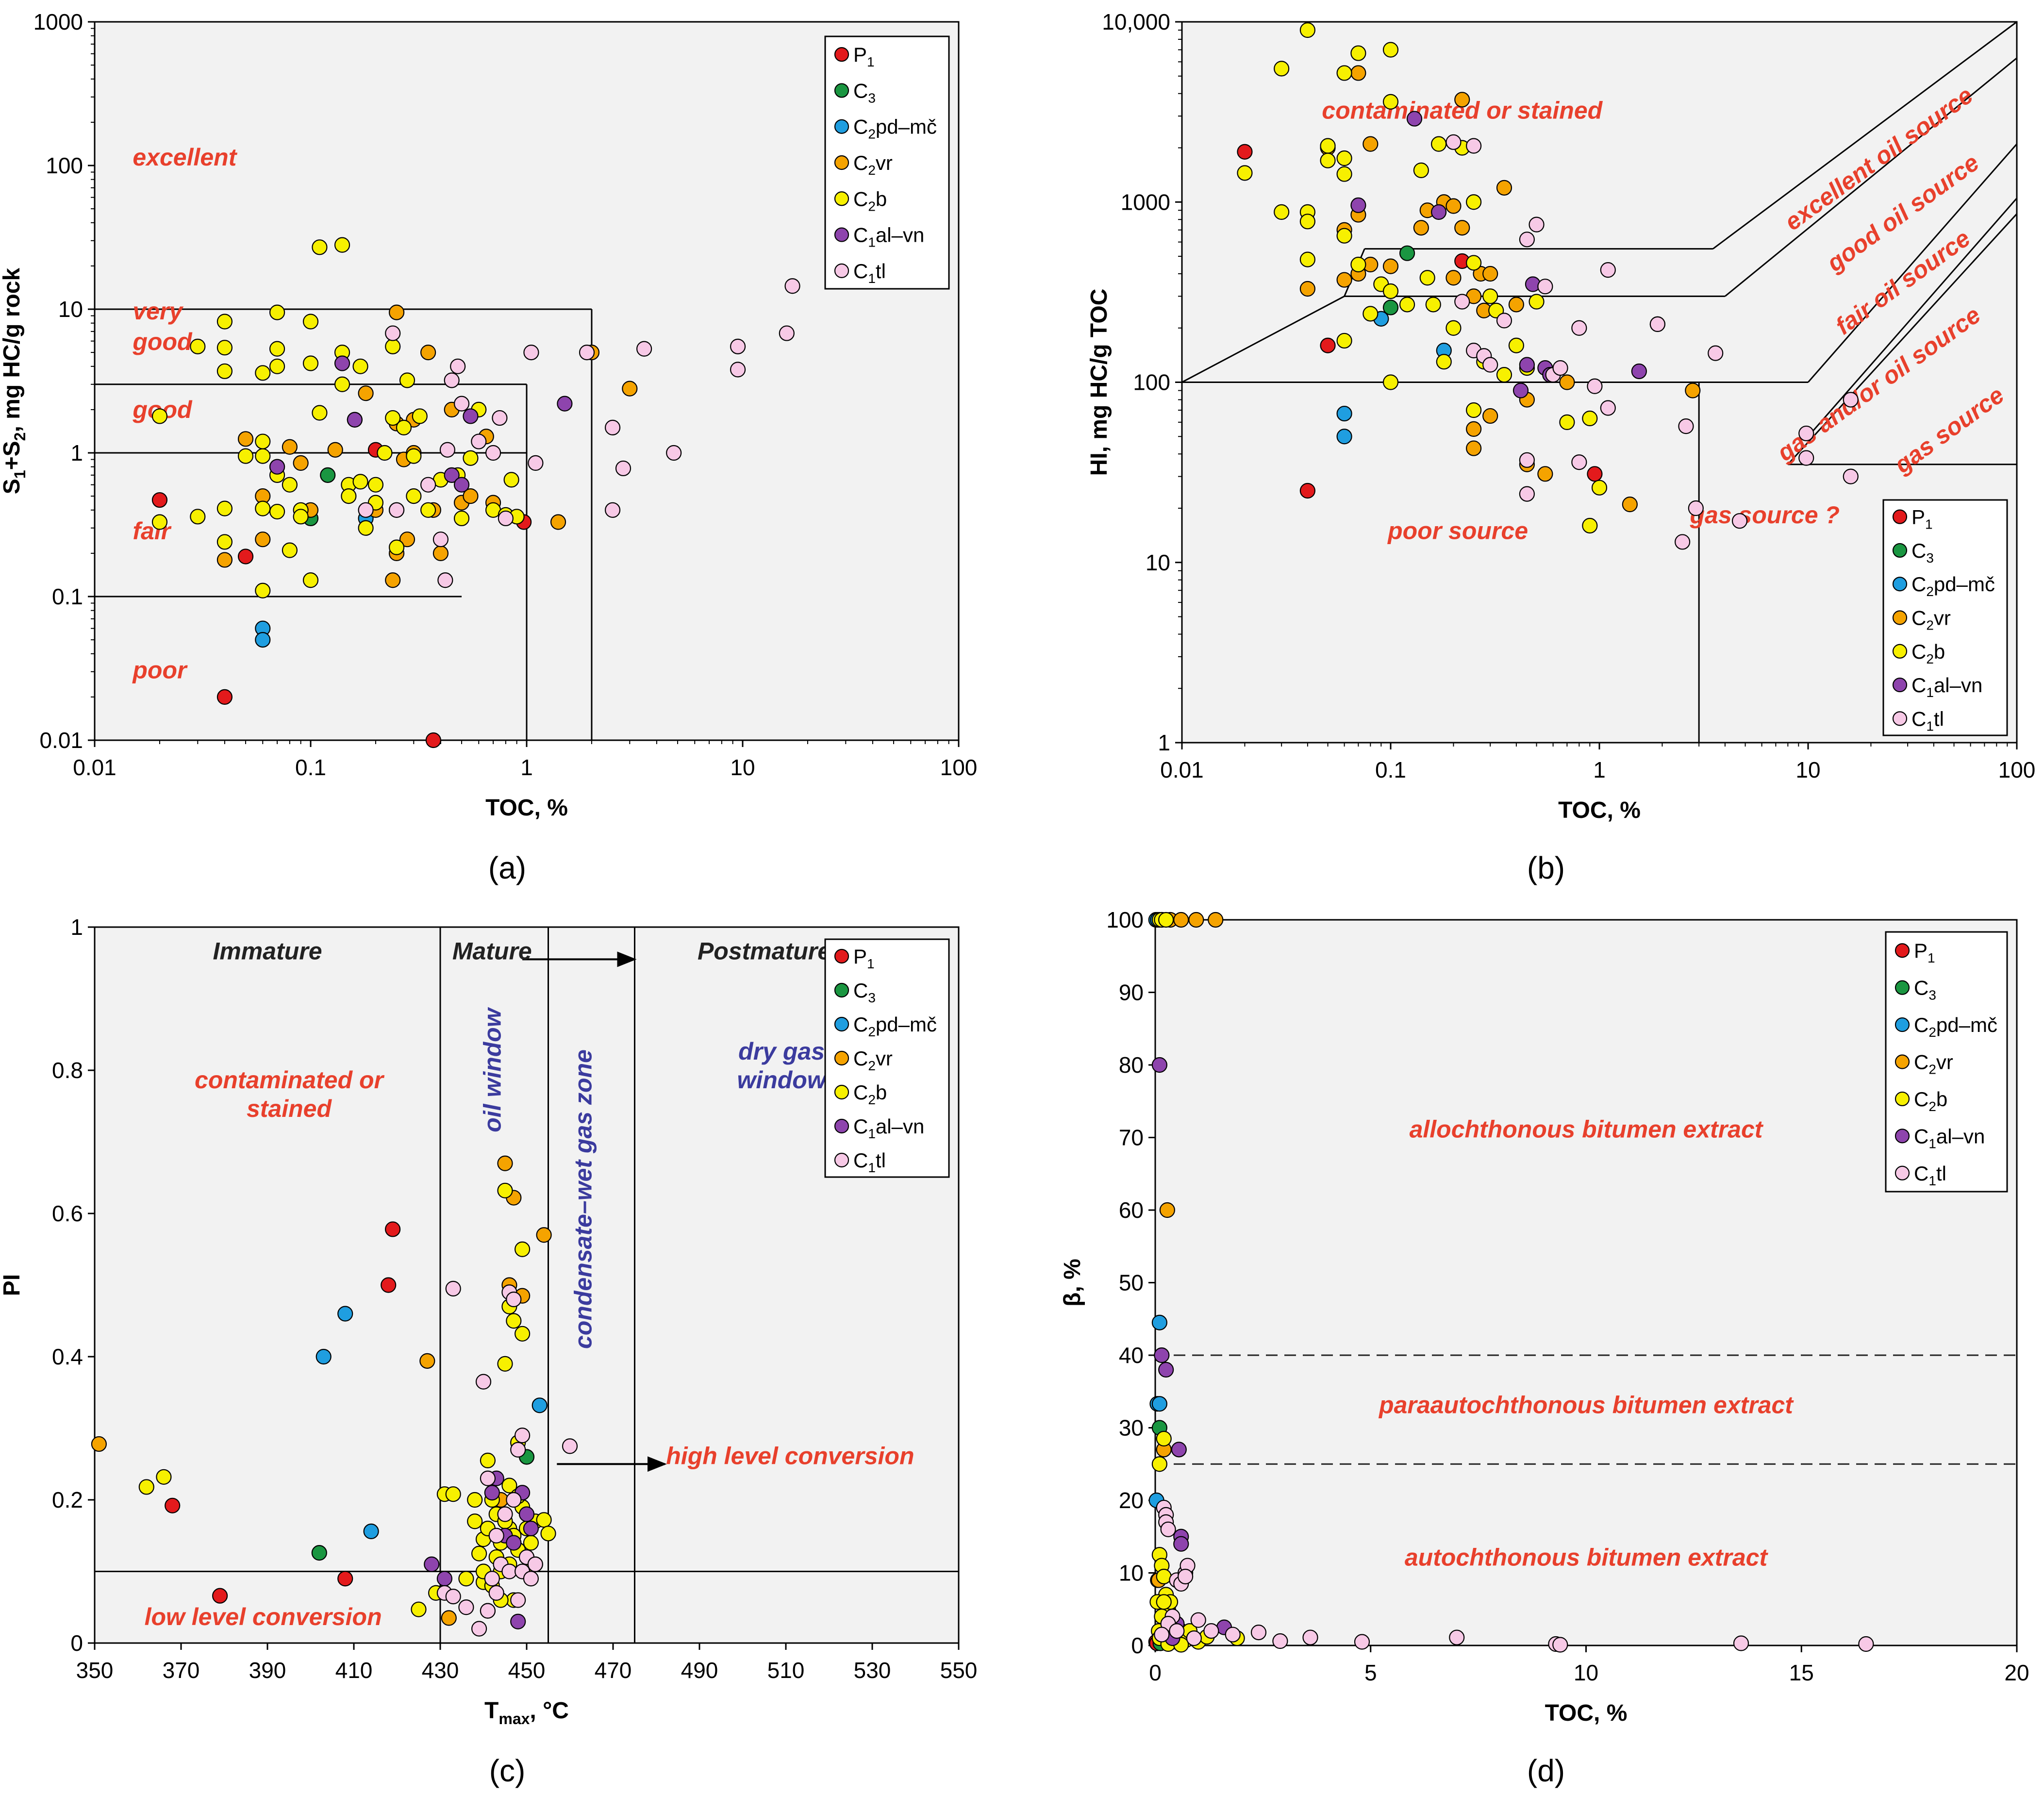 The image size is (2044, 1794). Describe the element at coordinates (67, 1070) in the screenshot. I see `y-tick-label: 0.8` at that location.